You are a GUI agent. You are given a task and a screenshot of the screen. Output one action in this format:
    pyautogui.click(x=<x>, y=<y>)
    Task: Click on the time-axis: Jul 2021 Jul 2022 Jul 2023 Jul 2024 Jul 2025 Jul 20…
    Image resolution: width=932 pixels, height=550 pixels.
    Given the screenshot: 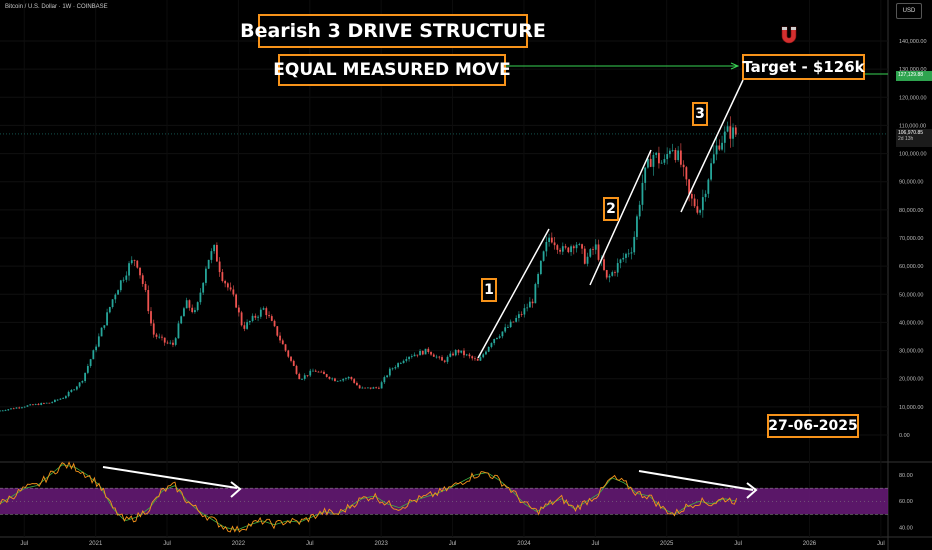 What is the action you would take?
    pyautogui.click(x=452, y=544)
    